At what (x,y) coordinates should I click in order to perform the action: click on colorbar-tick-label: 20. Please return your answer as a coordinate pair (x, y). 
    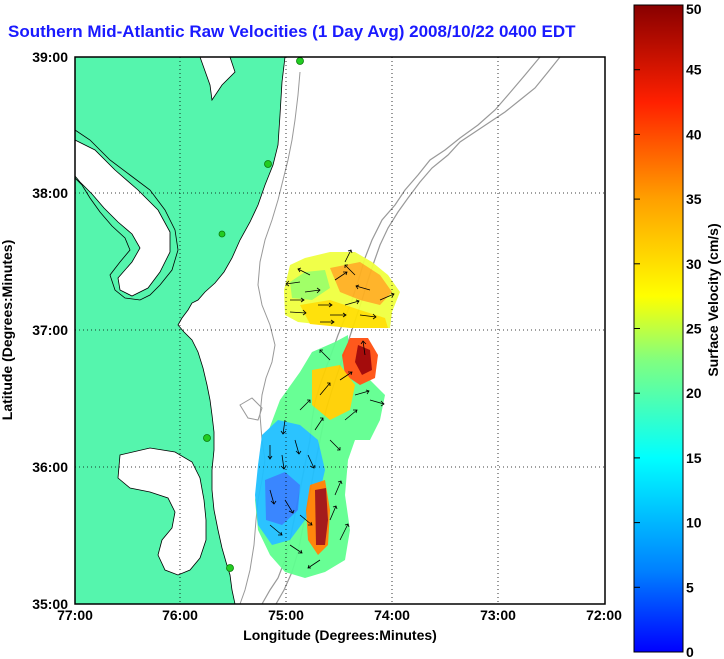
    Looking at the image, I should click on (694, 393).